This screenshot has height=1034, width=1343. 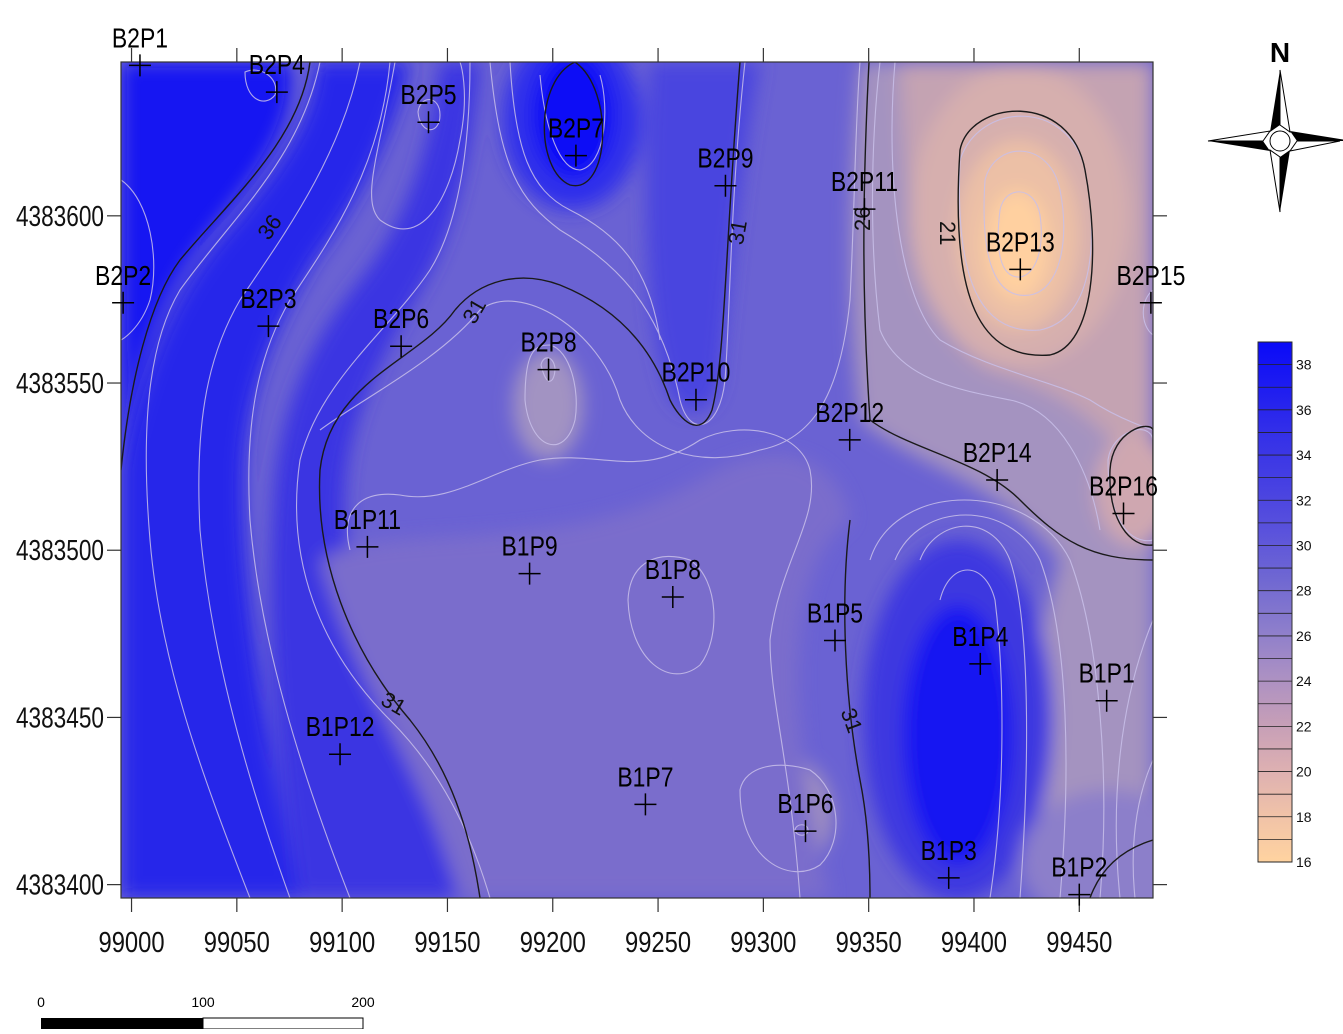 What do you see at coordinates (1020, 242) in the screenshot?
I see `sample-point-label: B2P13` at bounding box center [1020, 242].